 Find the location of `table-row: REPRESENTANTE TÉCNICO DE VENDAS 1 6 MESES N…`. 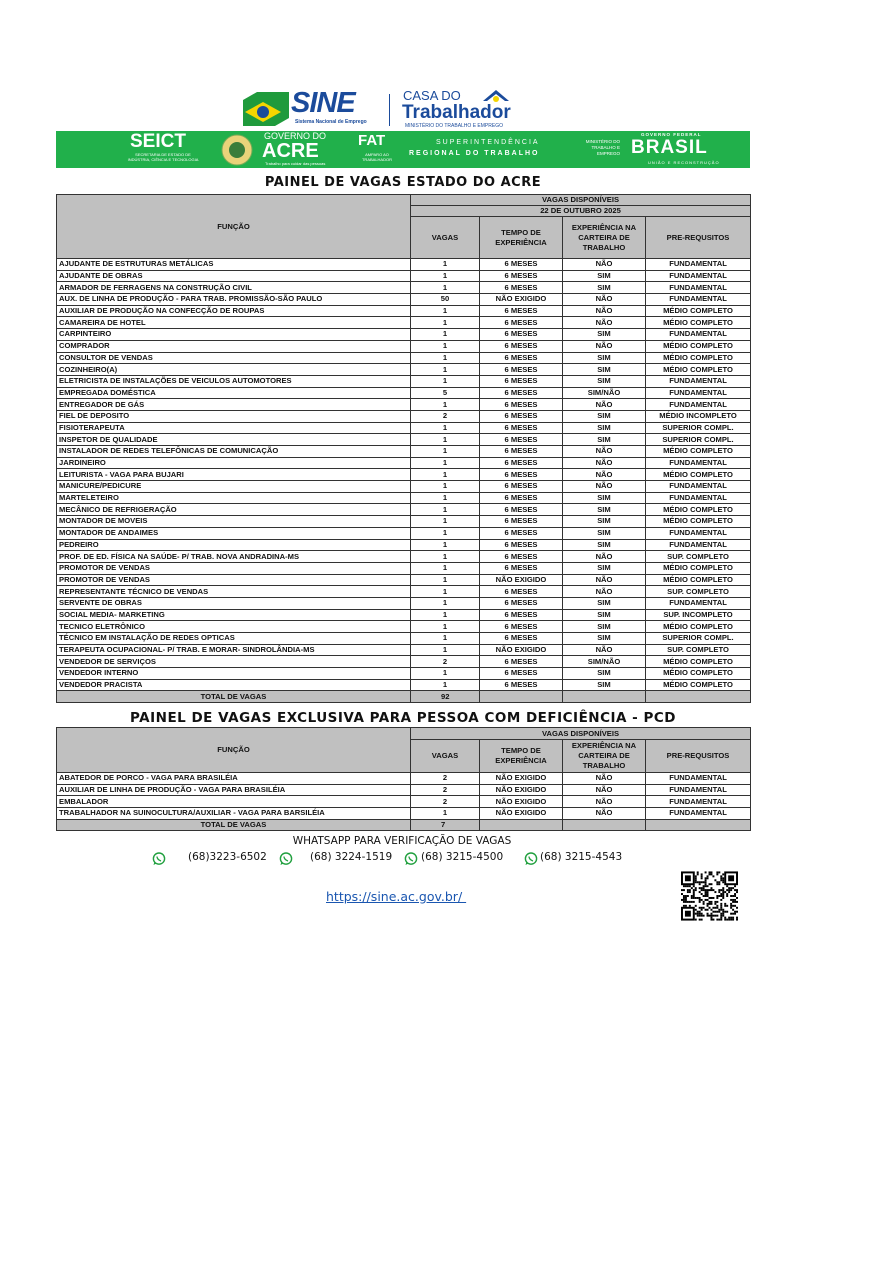

table-row: REPRESENTANTE TÉCNICO DE VENDAS 1 6 MESES N… is located at coordinates (404, 591).